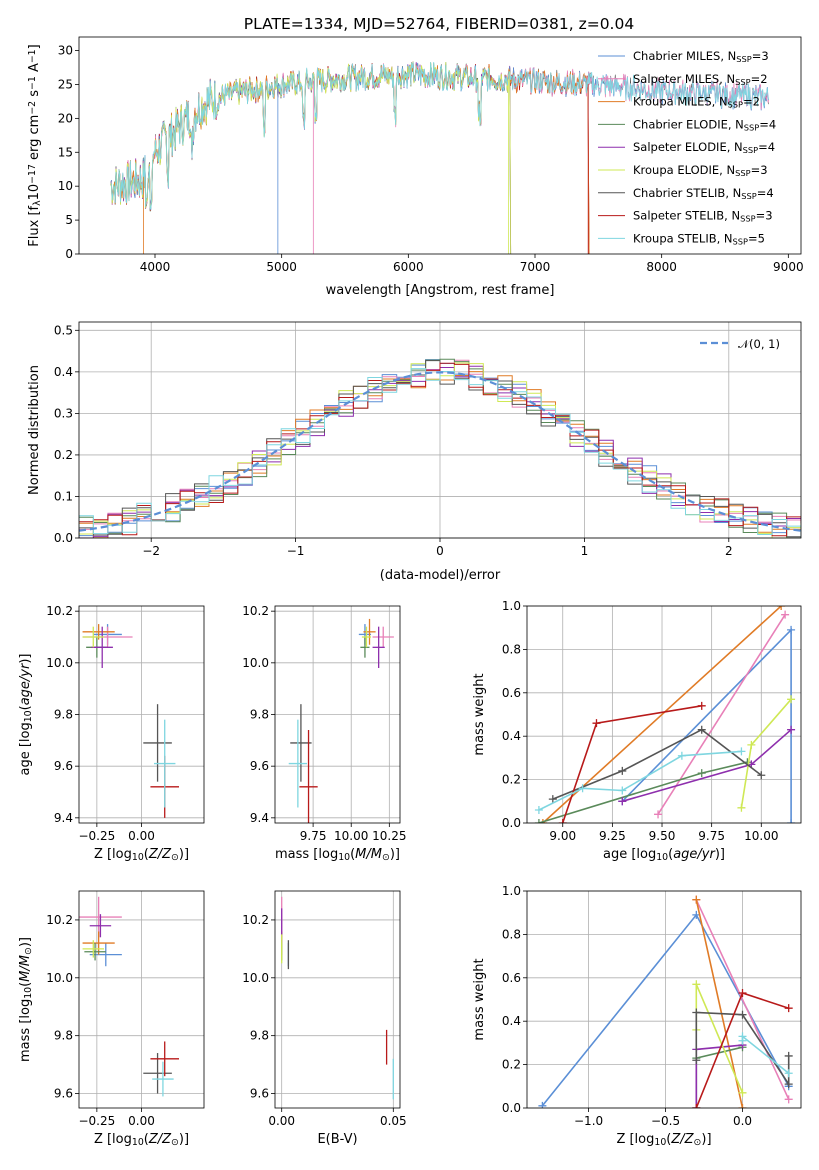 Image resolution: width=819 pixels, height=1170 pixels. Describe the element at coordinates (742, 1121) in the screenshot. I see `x-tick-label: 0.0` at that location.